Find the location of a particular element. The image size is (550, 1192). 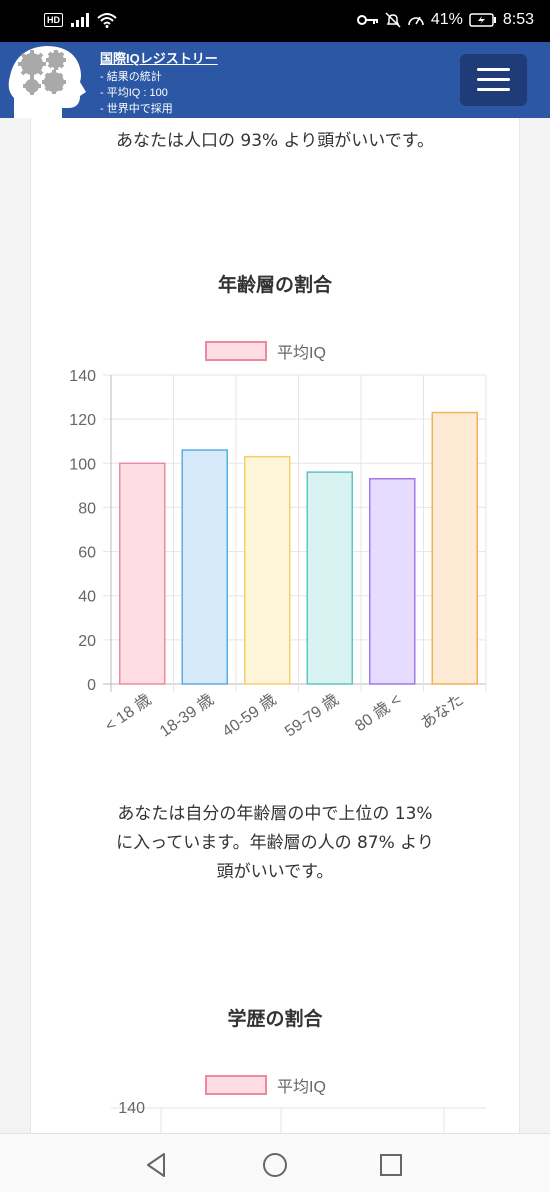

status-bar: HD 41% 8:53 is located at coordinates (275, 21).